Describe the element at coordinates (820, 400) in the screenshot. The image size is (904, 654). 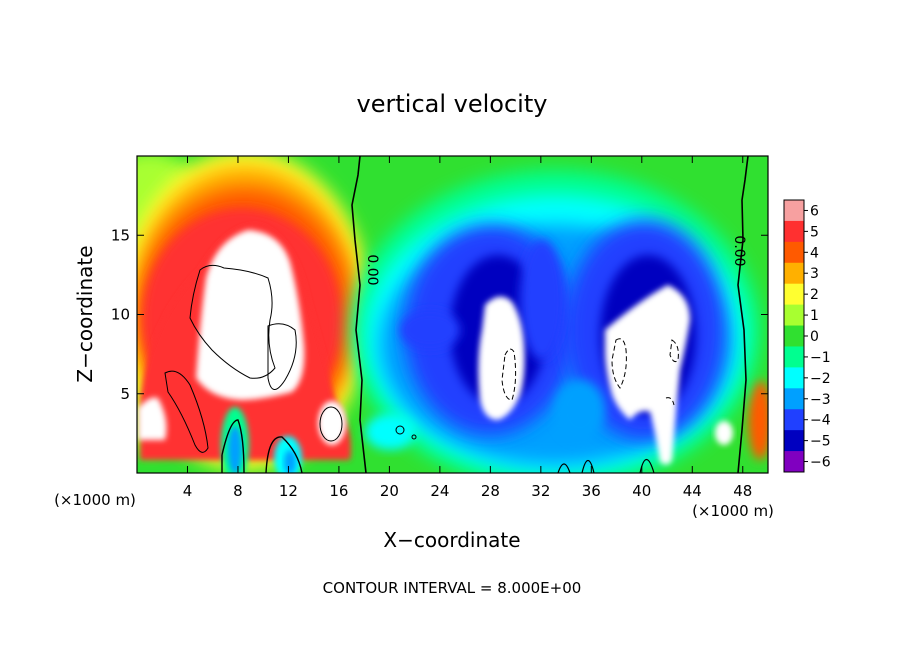
I see `colorbar-label: −3` at that location.